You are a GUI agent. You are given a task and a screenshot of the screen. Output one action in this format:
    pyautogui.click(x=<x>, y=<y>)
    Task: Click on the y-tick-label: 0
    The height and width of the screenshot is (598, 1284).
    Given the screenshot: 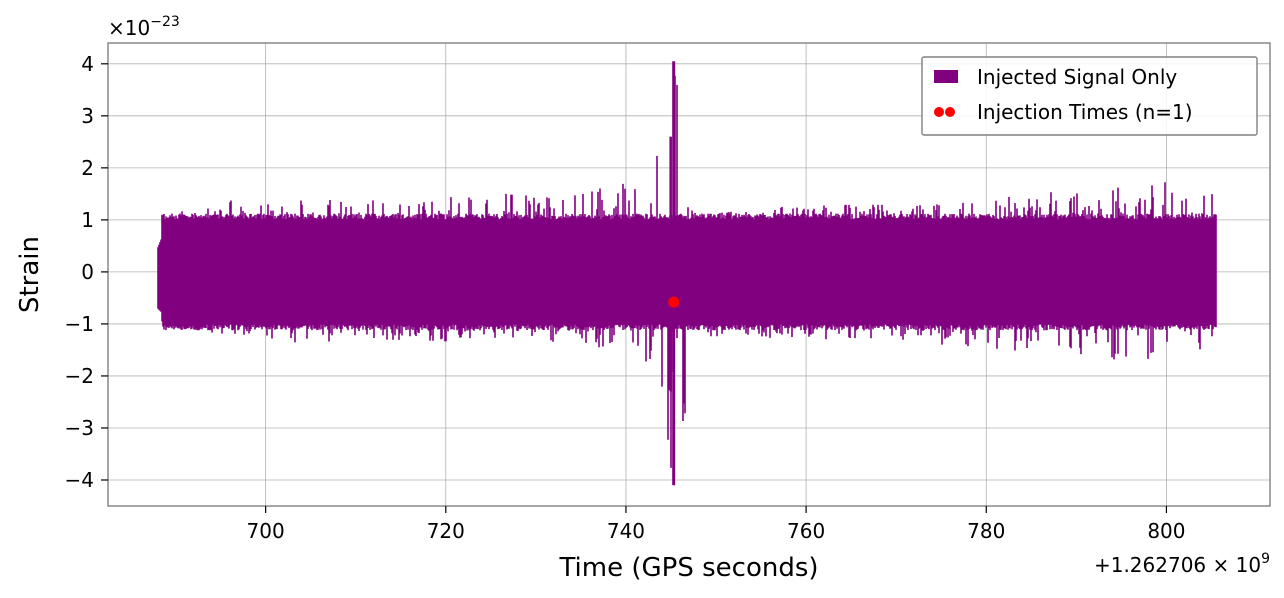 What is the action you would take?
    pyautogui.click(x=87, y=272)
    